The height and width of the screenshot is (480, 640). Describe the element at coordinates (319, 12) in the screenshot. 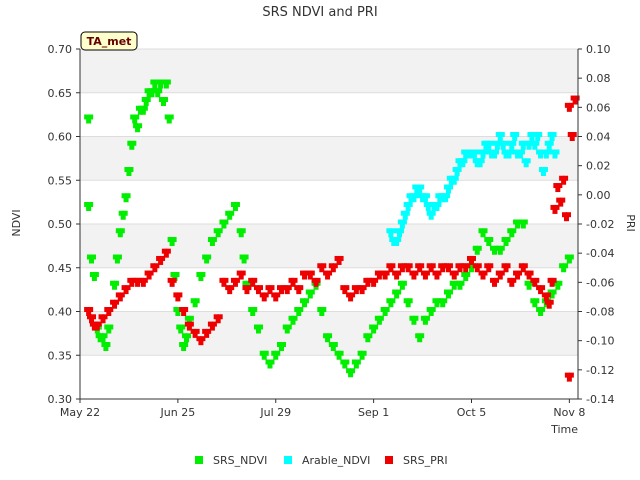

I see `chart-title: SRS NDVI and PRI` at that location.